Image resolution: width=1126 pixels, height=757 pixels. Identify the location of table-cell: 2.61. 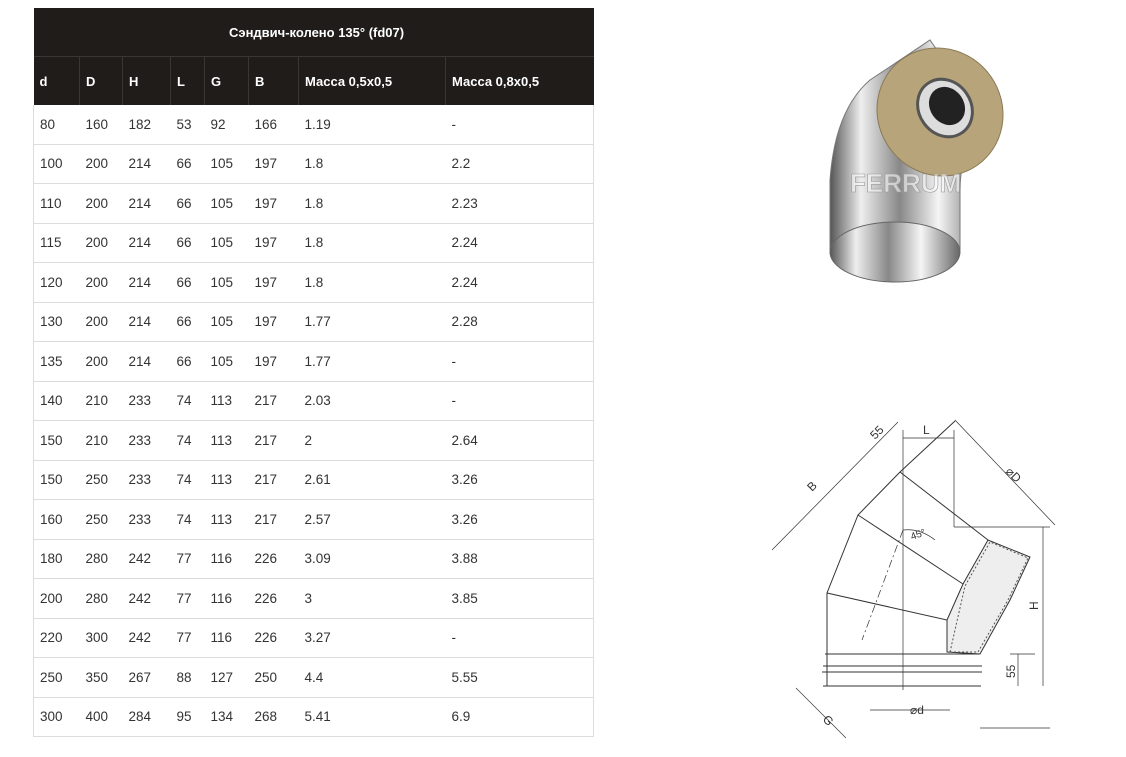
(372, 480).